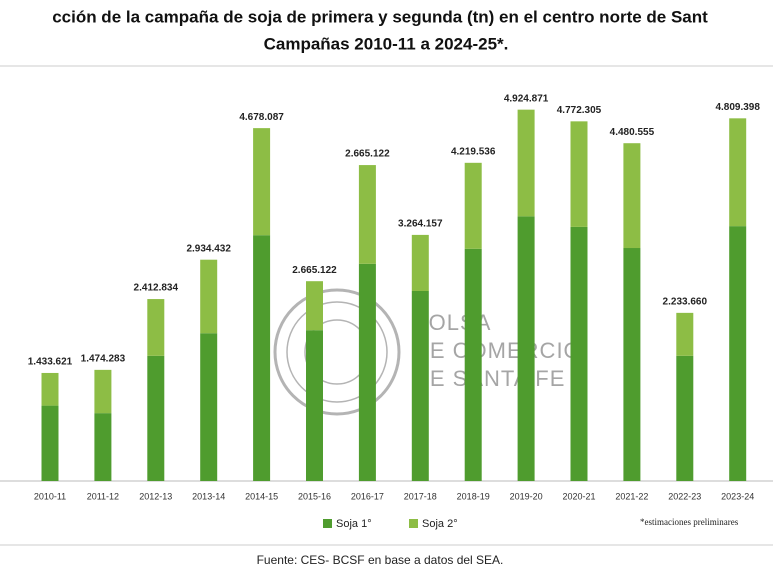 The width and height of the screenshot is (773, 580). I want to click on legend-label: Soja 1°, so click(354, 524).